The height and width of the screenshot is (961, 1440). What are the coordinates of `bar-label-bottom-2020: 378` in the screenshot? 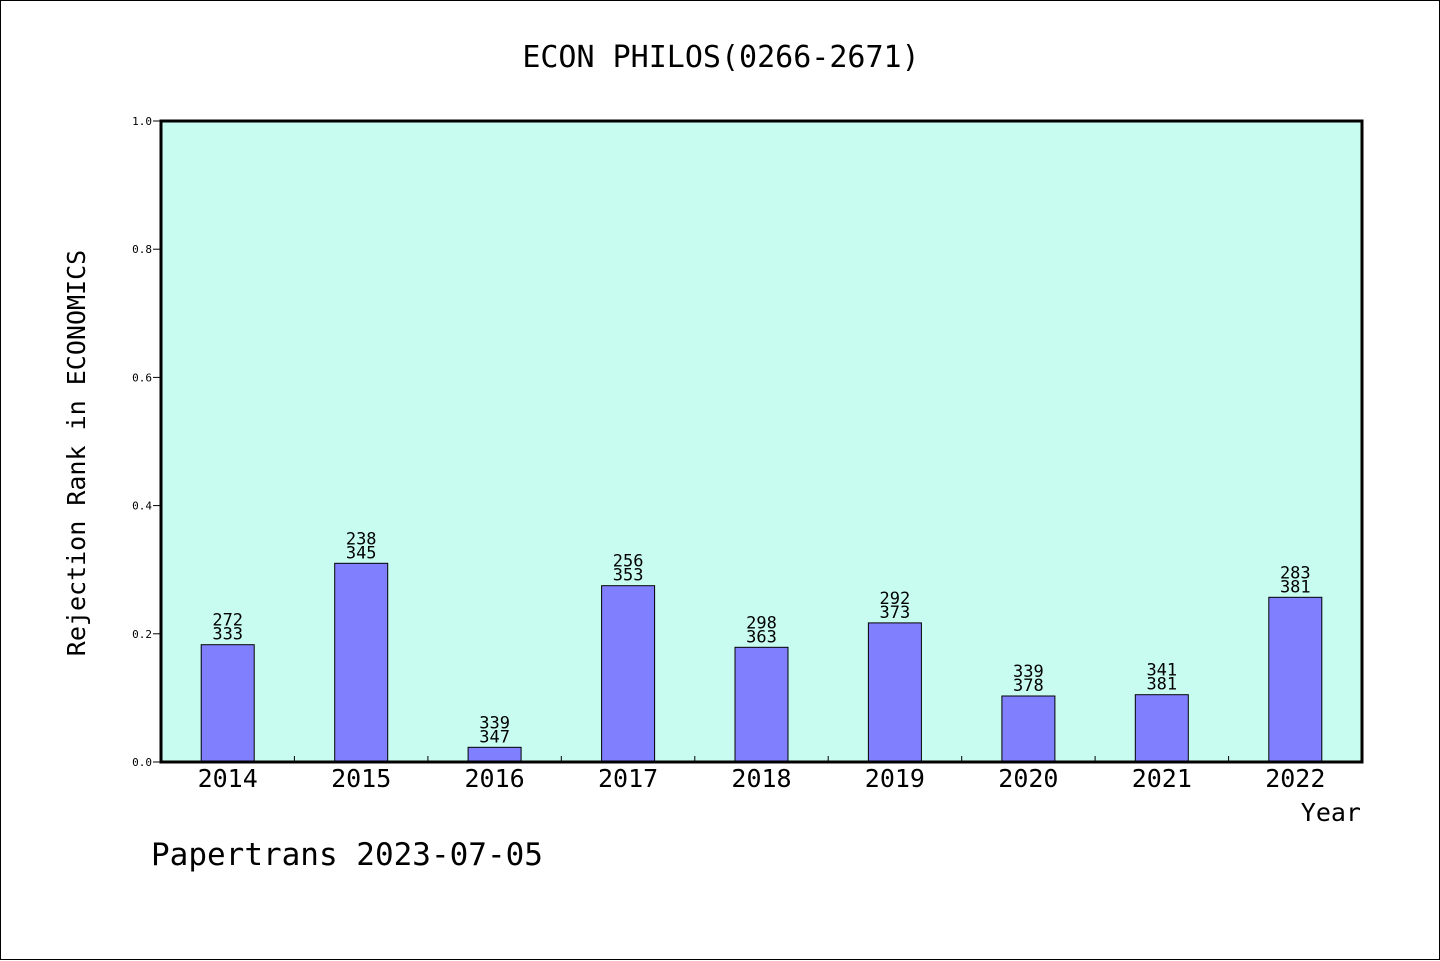 It's located at (1028, 686).